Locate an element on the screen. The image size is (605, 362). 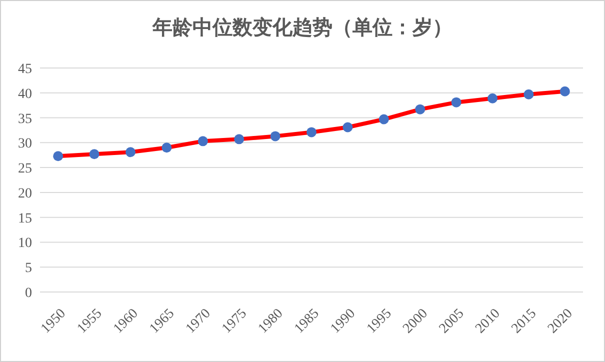
y-tick-label: 35 is located at coordinates (25, 119).